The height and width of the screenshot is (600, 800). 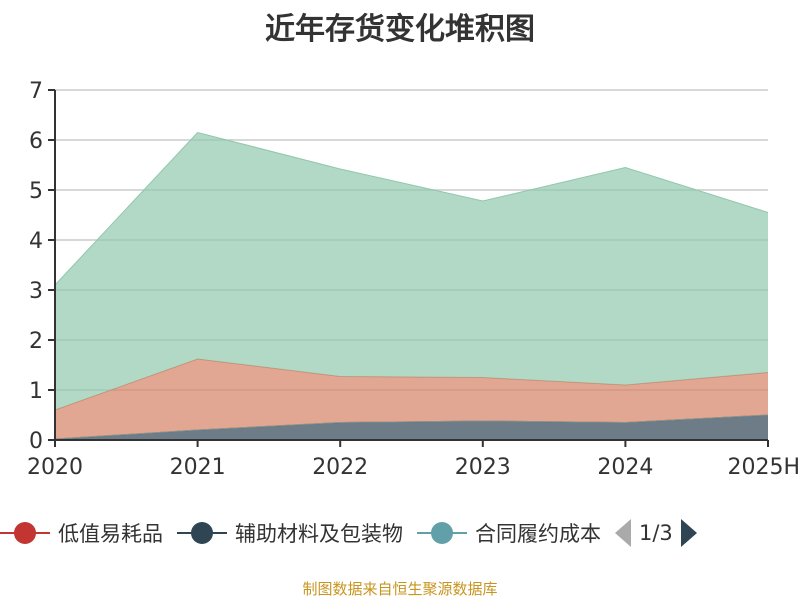 I want to click on source-note: 制图数据来自恒生聚源数据库, so click(x=400, y=589).